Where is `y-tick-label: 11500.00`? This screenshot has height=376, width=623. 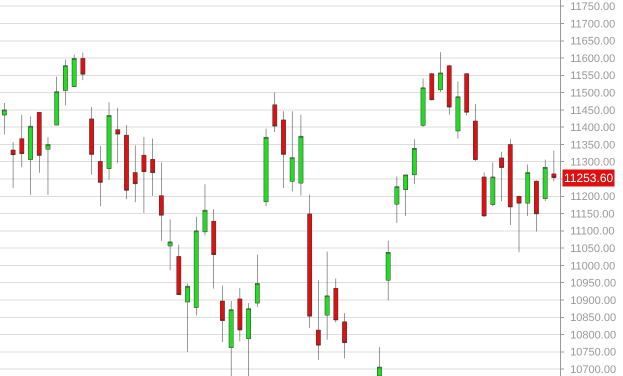 y-tick-label: 11500.00 is located at coordinates (593, 93).